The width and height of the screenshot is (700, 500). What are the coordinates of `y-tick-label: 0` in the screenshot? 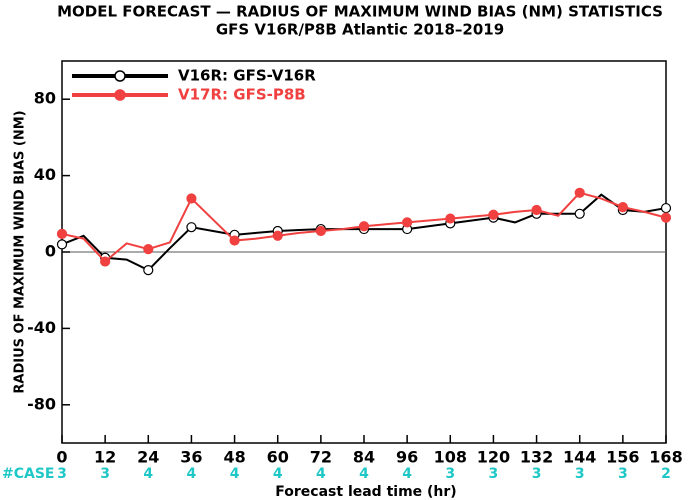 It's located at (50, 251).